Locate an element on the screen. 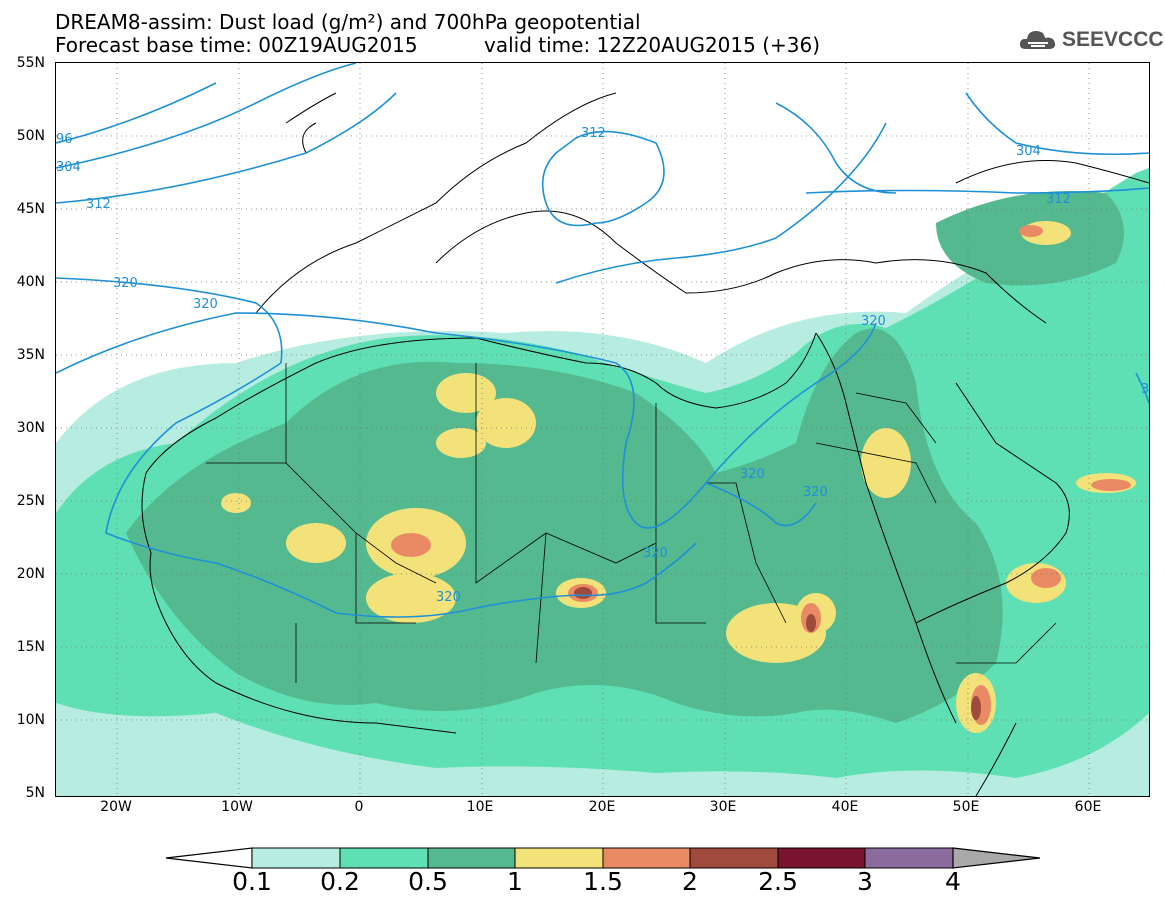 The width and height of the screenshot is (1165, 907). lon-label: 10E is located at coordinates (480, 807).